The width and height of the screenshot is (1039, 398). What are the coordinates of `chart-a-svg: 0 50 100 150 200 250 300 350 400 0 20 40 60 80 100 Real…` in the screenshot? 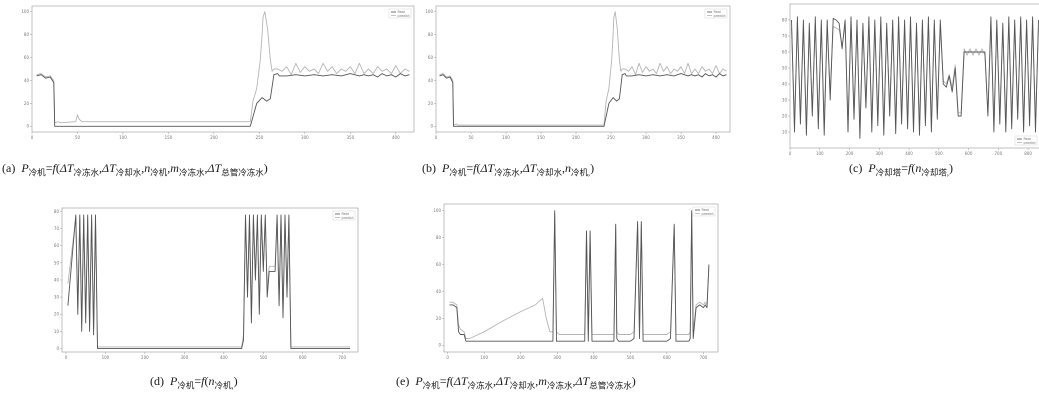 It's located at (218, 72).